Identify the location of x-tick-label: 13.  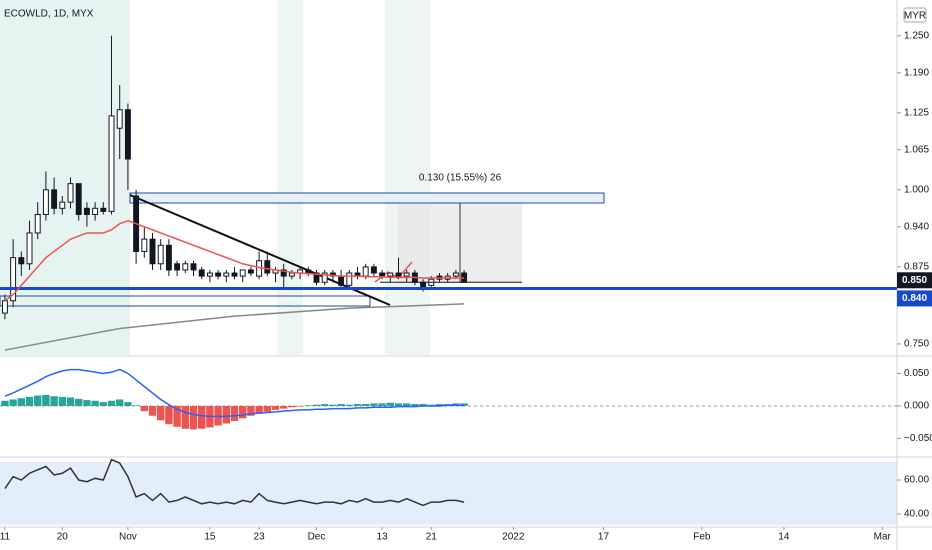
(383, 537).